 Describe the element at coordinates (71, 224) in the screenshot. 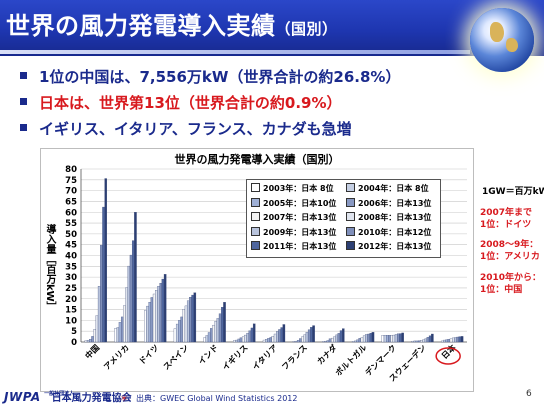

I see `y-tick-label: 55` at that location.